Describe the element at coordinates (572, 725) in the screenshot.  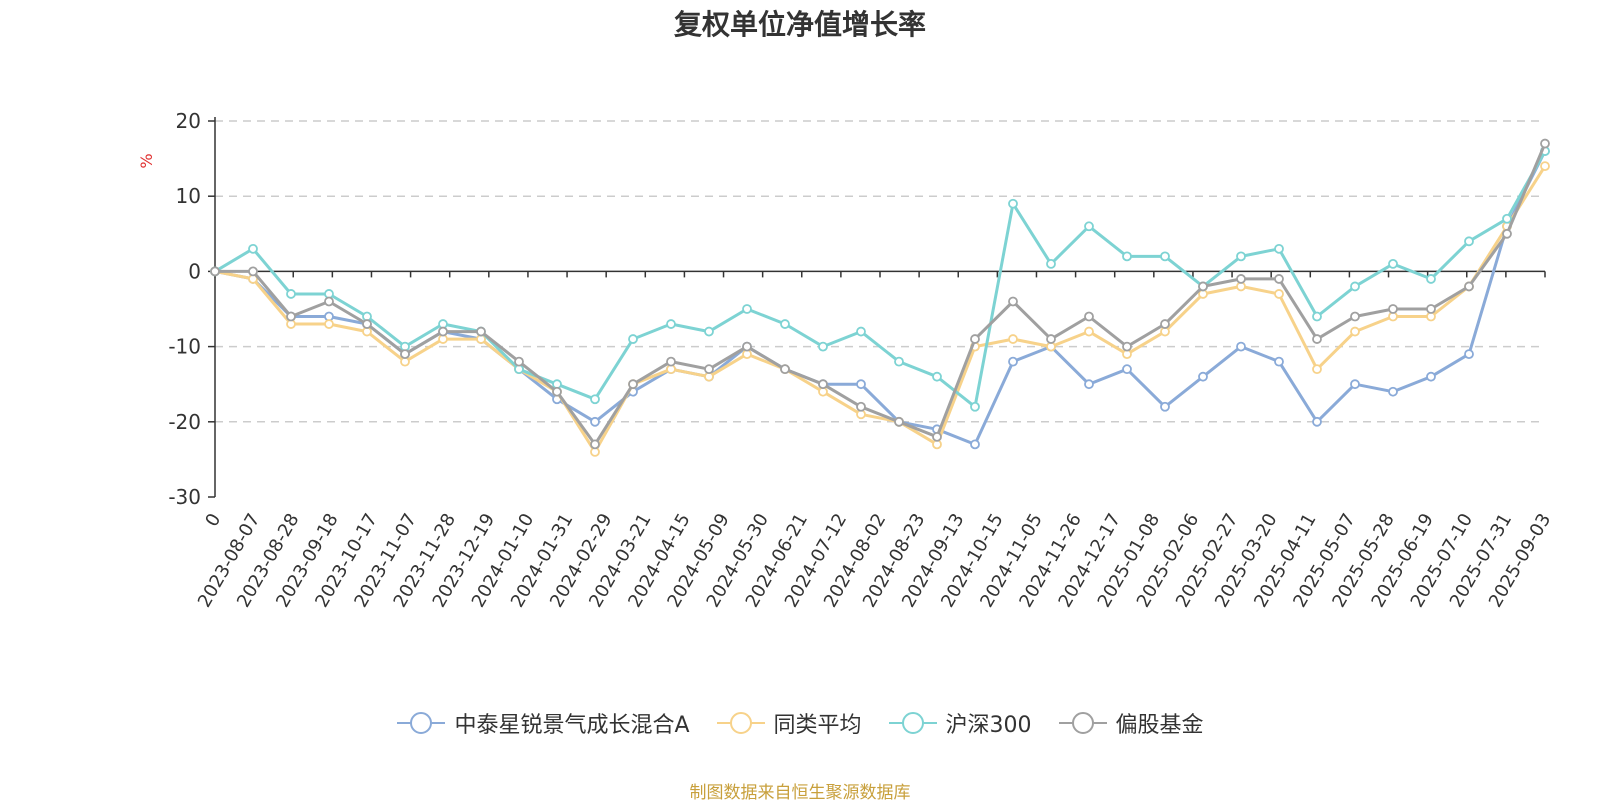
I see `legend-label: 中泰星锐景气成长混合A` at that location.